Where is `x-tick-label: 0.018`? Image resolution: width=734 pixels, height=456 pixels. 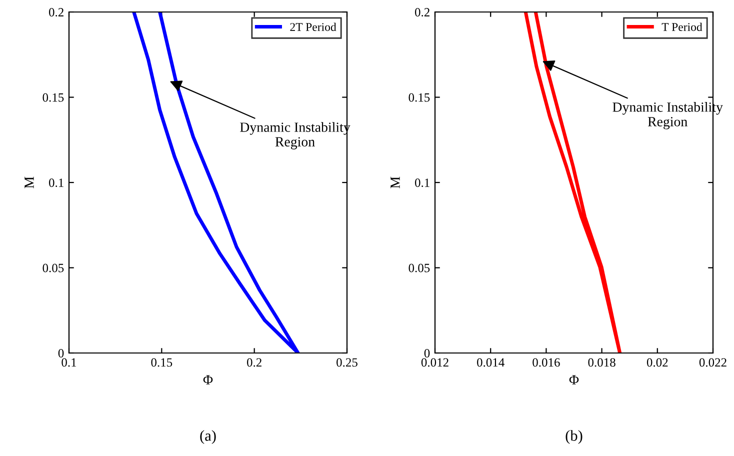 x-tick-label: 0.018 is located at coordinates (602, 362).